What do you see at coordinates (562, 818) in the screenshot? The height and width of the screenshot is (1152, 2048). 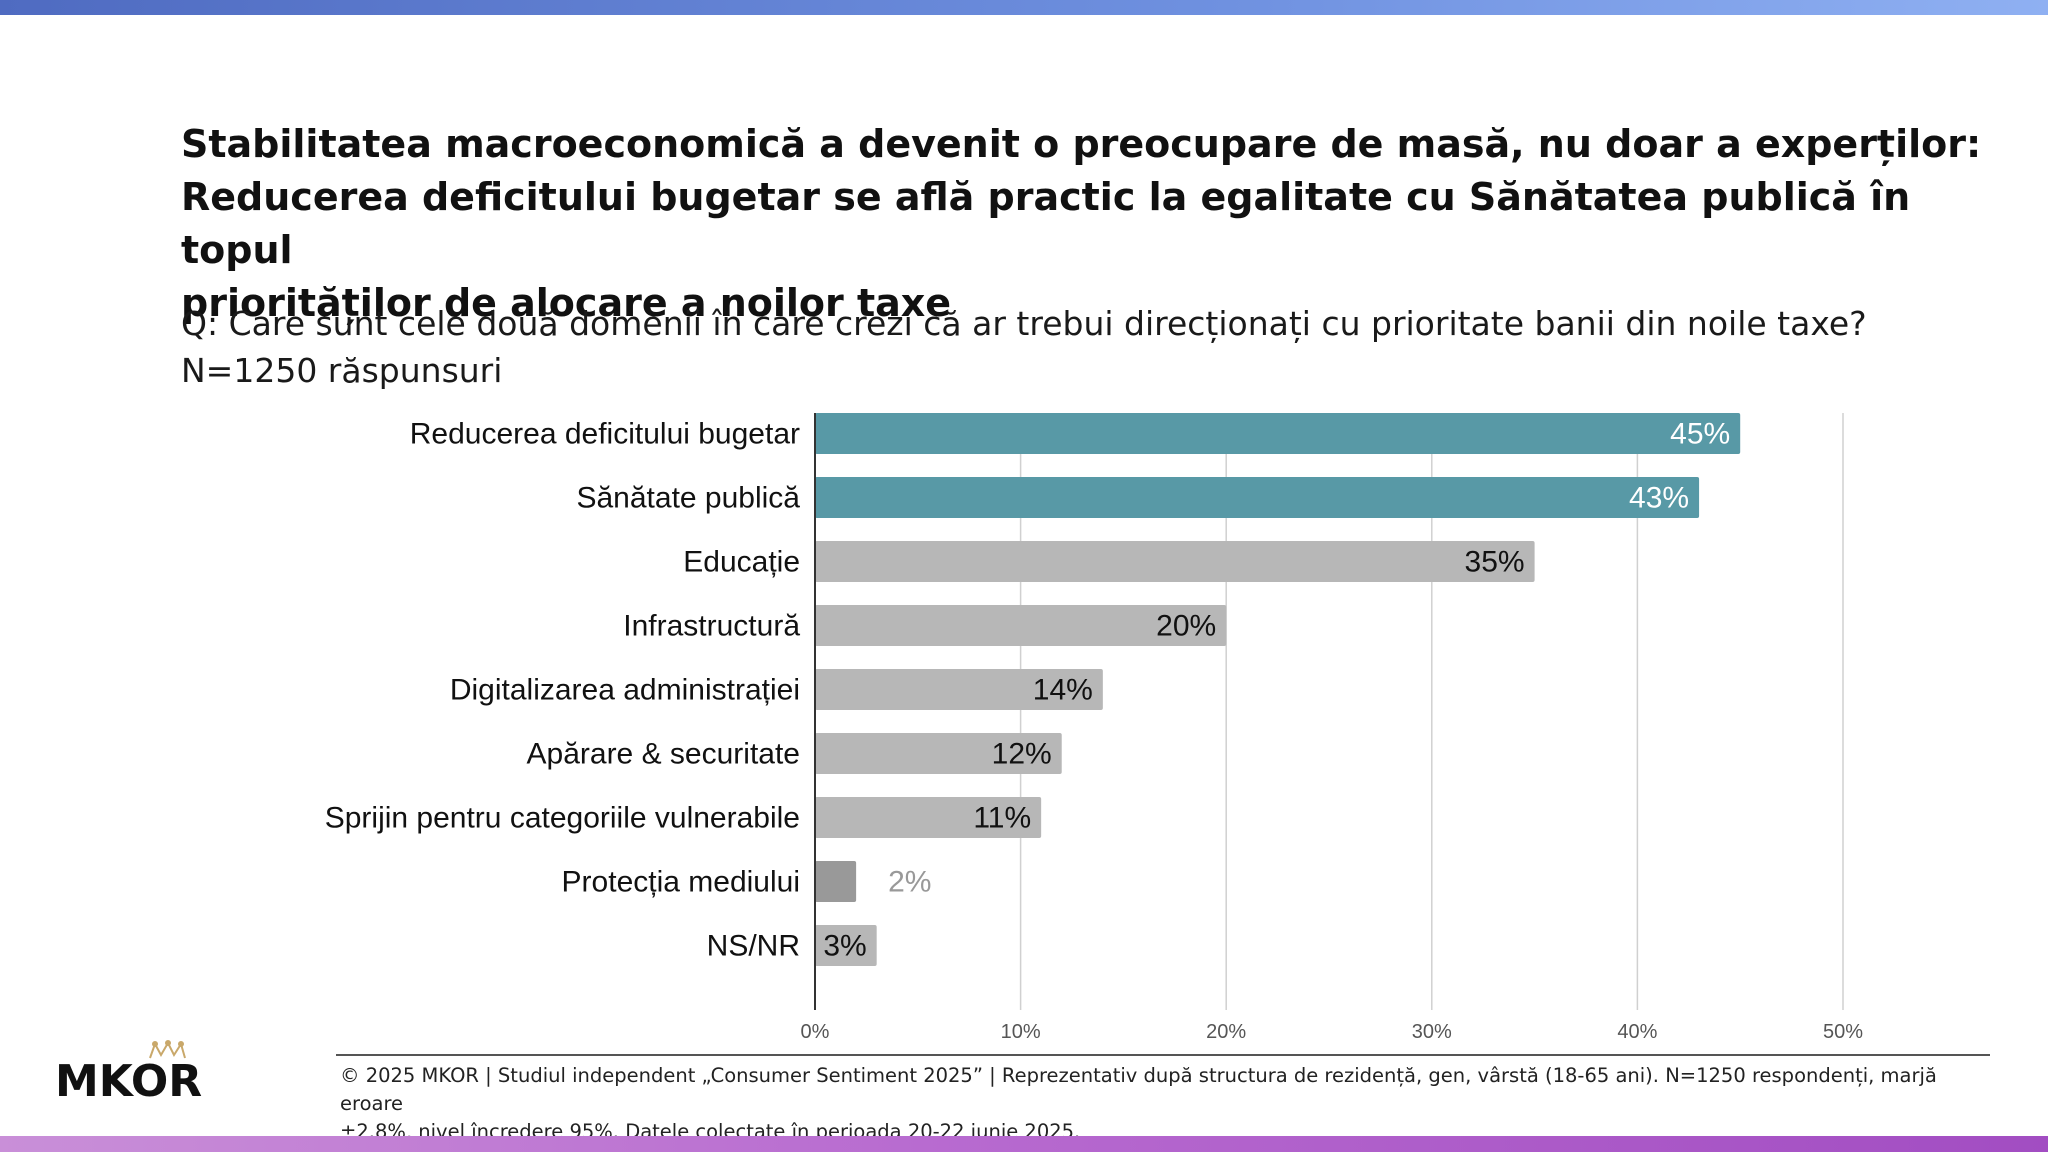 I see `category-label: Sprijin pentru categoriile vulnerabile` at bounding box center [562, 818].